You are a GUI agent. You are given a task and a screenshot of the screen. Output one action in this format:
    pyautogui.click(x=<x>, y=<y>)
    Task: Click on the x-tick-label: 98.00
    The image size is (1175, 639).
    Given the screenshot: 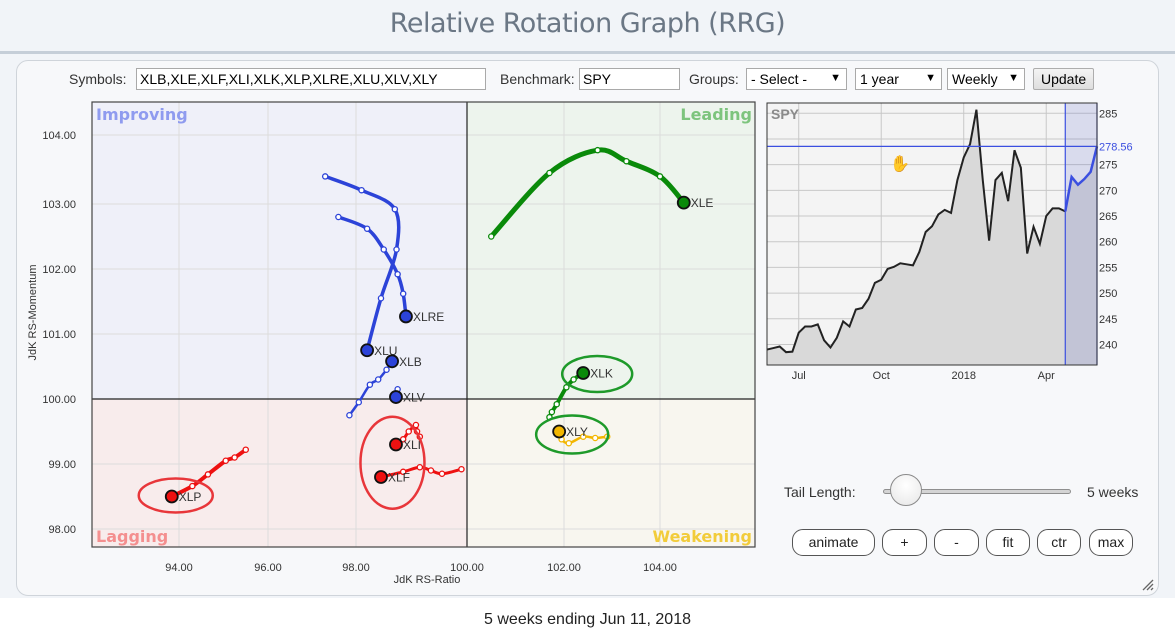 What is the action you would take?
    pyautogui.click(x=356, y=568)
    